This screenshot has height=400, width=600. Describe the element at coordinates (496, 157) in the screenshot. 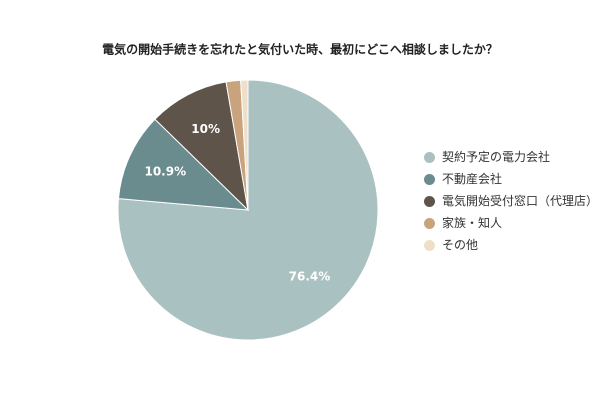

I see `legend-label: 契約予定の電力会社` at that location.